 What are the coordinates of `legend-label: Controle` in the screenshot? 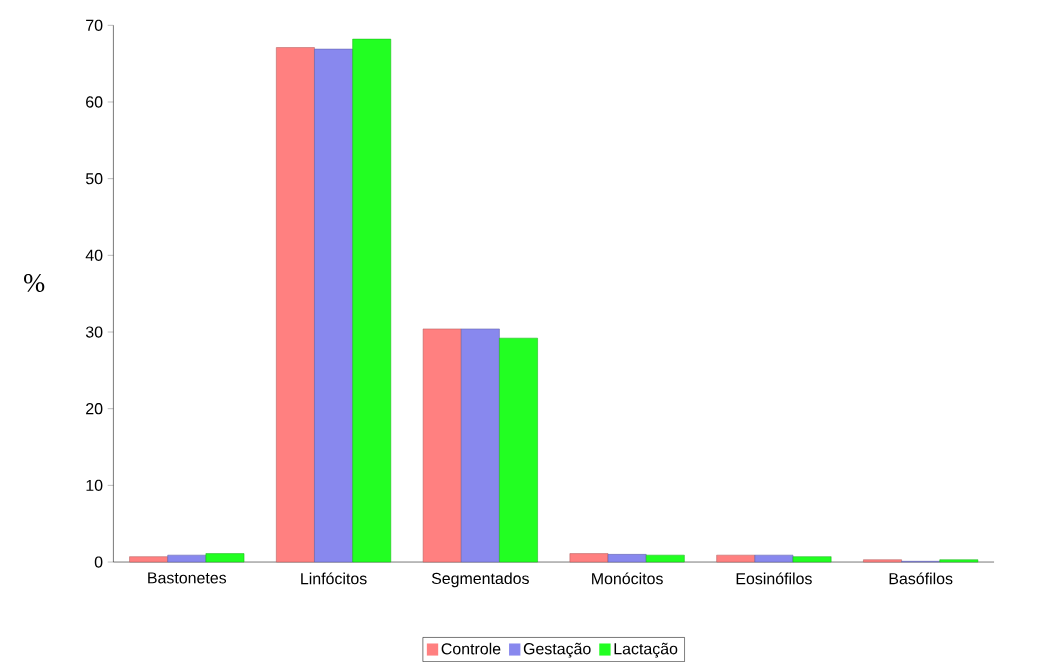 It's located at (471, 648).